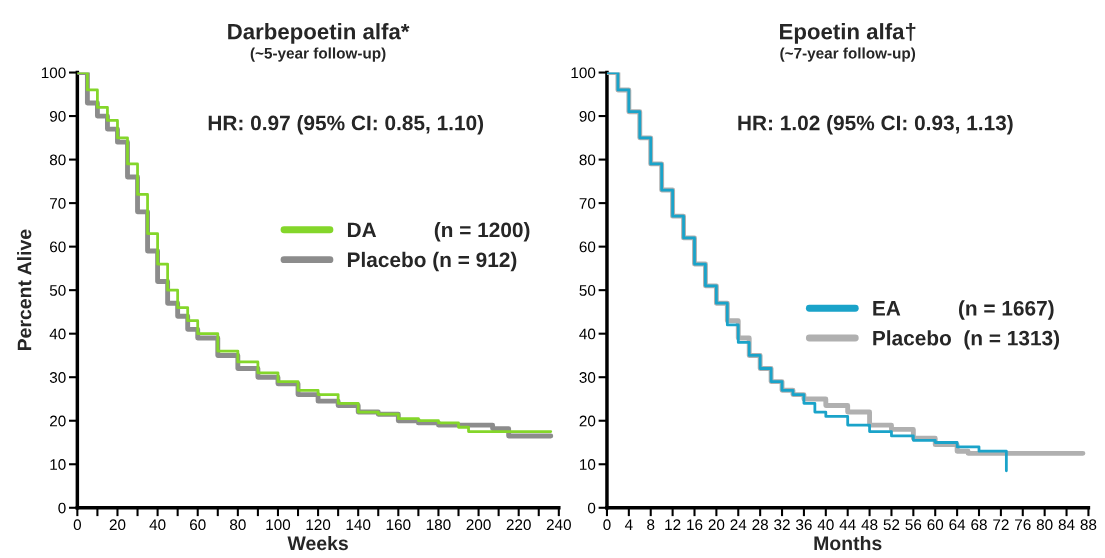 The image size is (1105, 558). Describe the element at coordinates (869, 525) in the screenshot. I see `x-tick-label: 48` at that location.